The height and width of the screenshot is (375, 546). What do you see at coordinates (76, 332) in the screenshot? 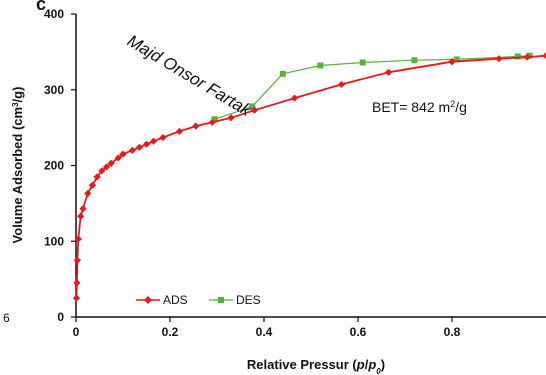
I see `x-tick-label: 0` at bounding box center [76, 332].